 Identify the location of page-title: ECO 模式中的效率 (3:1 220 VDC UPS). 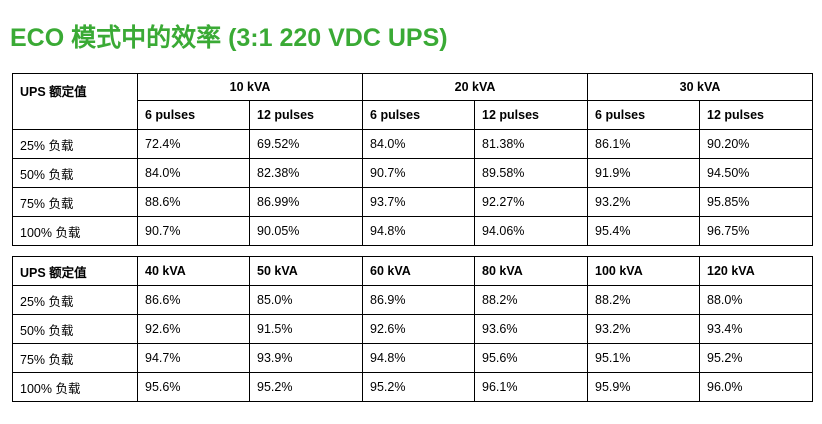
(229, 38).